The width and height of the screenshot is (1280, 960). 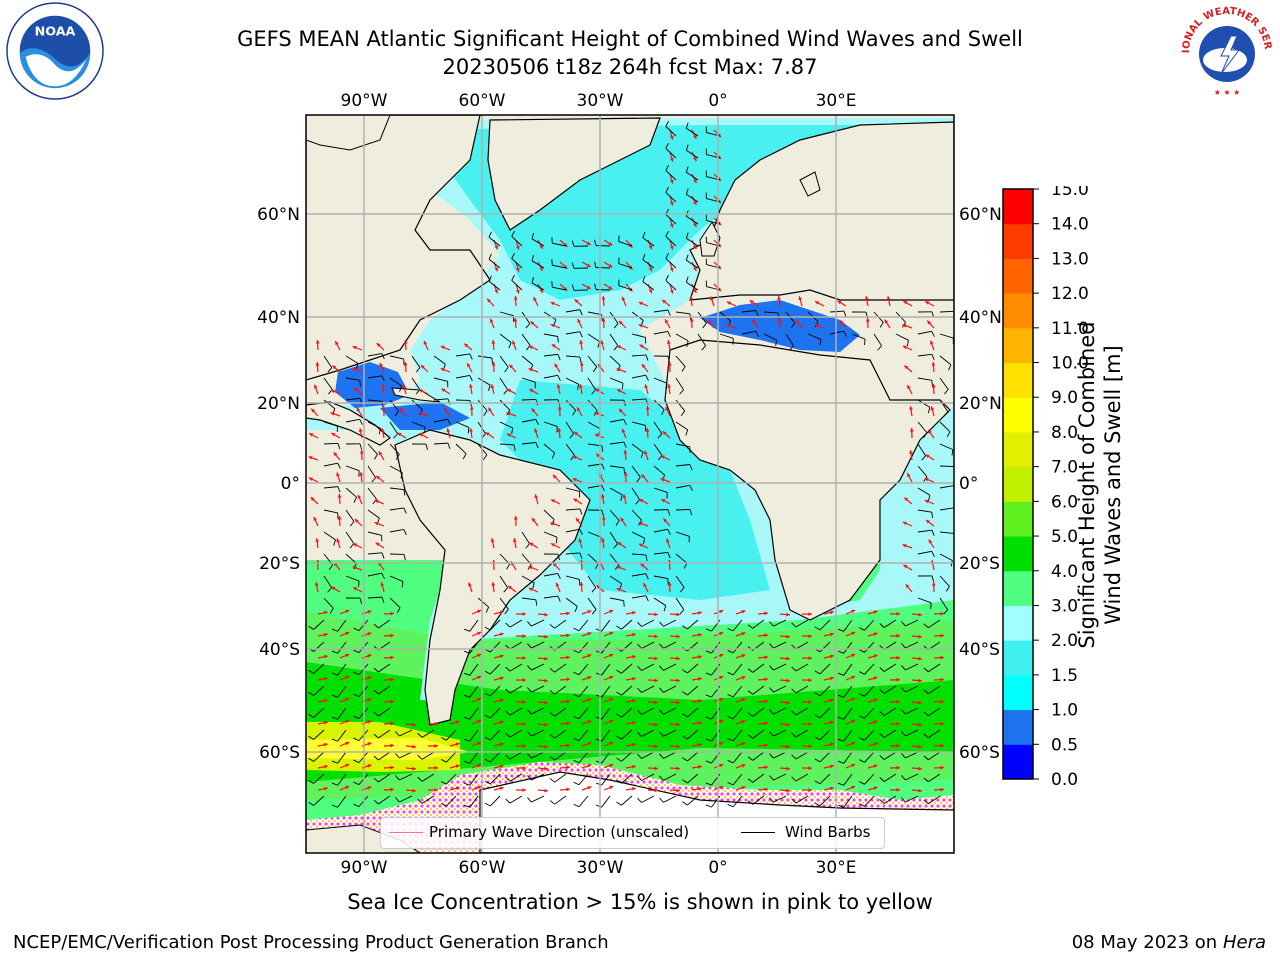 I want to click on colorbar-tick-label: 15.0, so click(x=1070, y=193).